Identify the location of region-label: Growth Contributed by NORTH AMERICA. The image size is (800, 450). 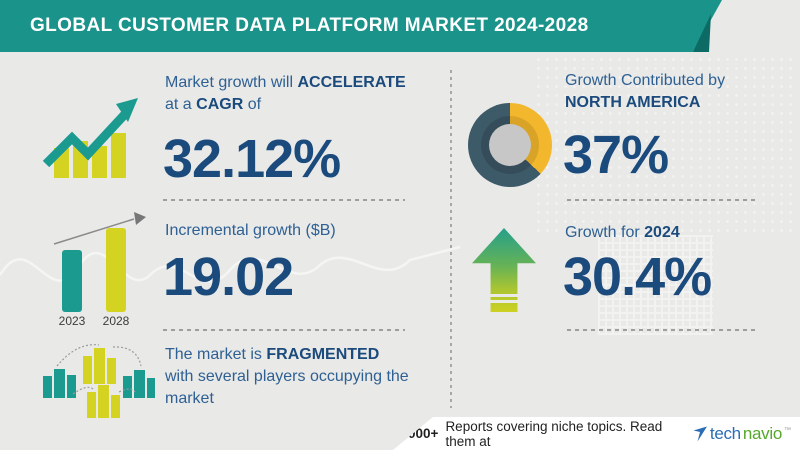
(645, 92).